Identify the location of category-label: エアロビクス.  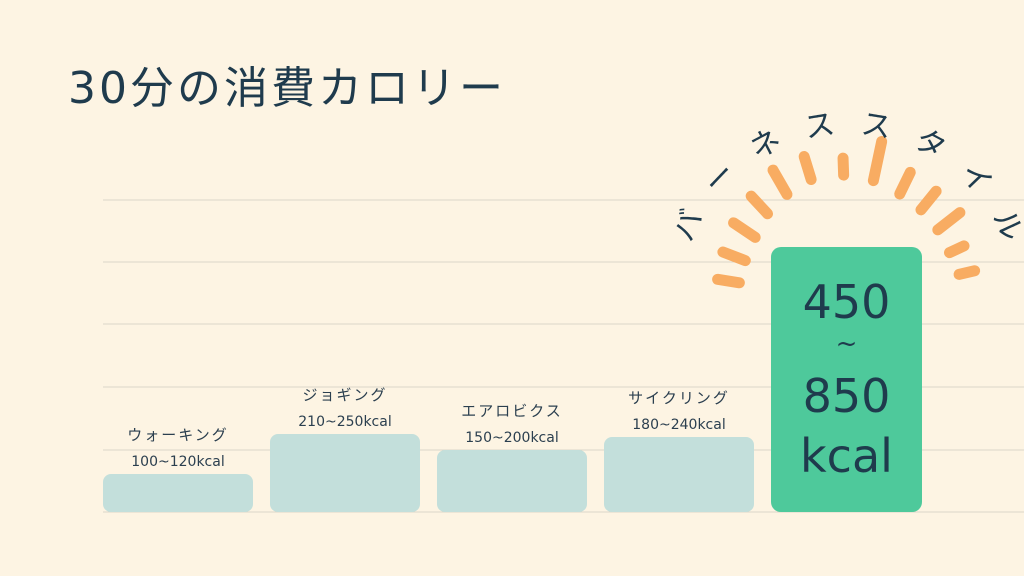
(512, 411).